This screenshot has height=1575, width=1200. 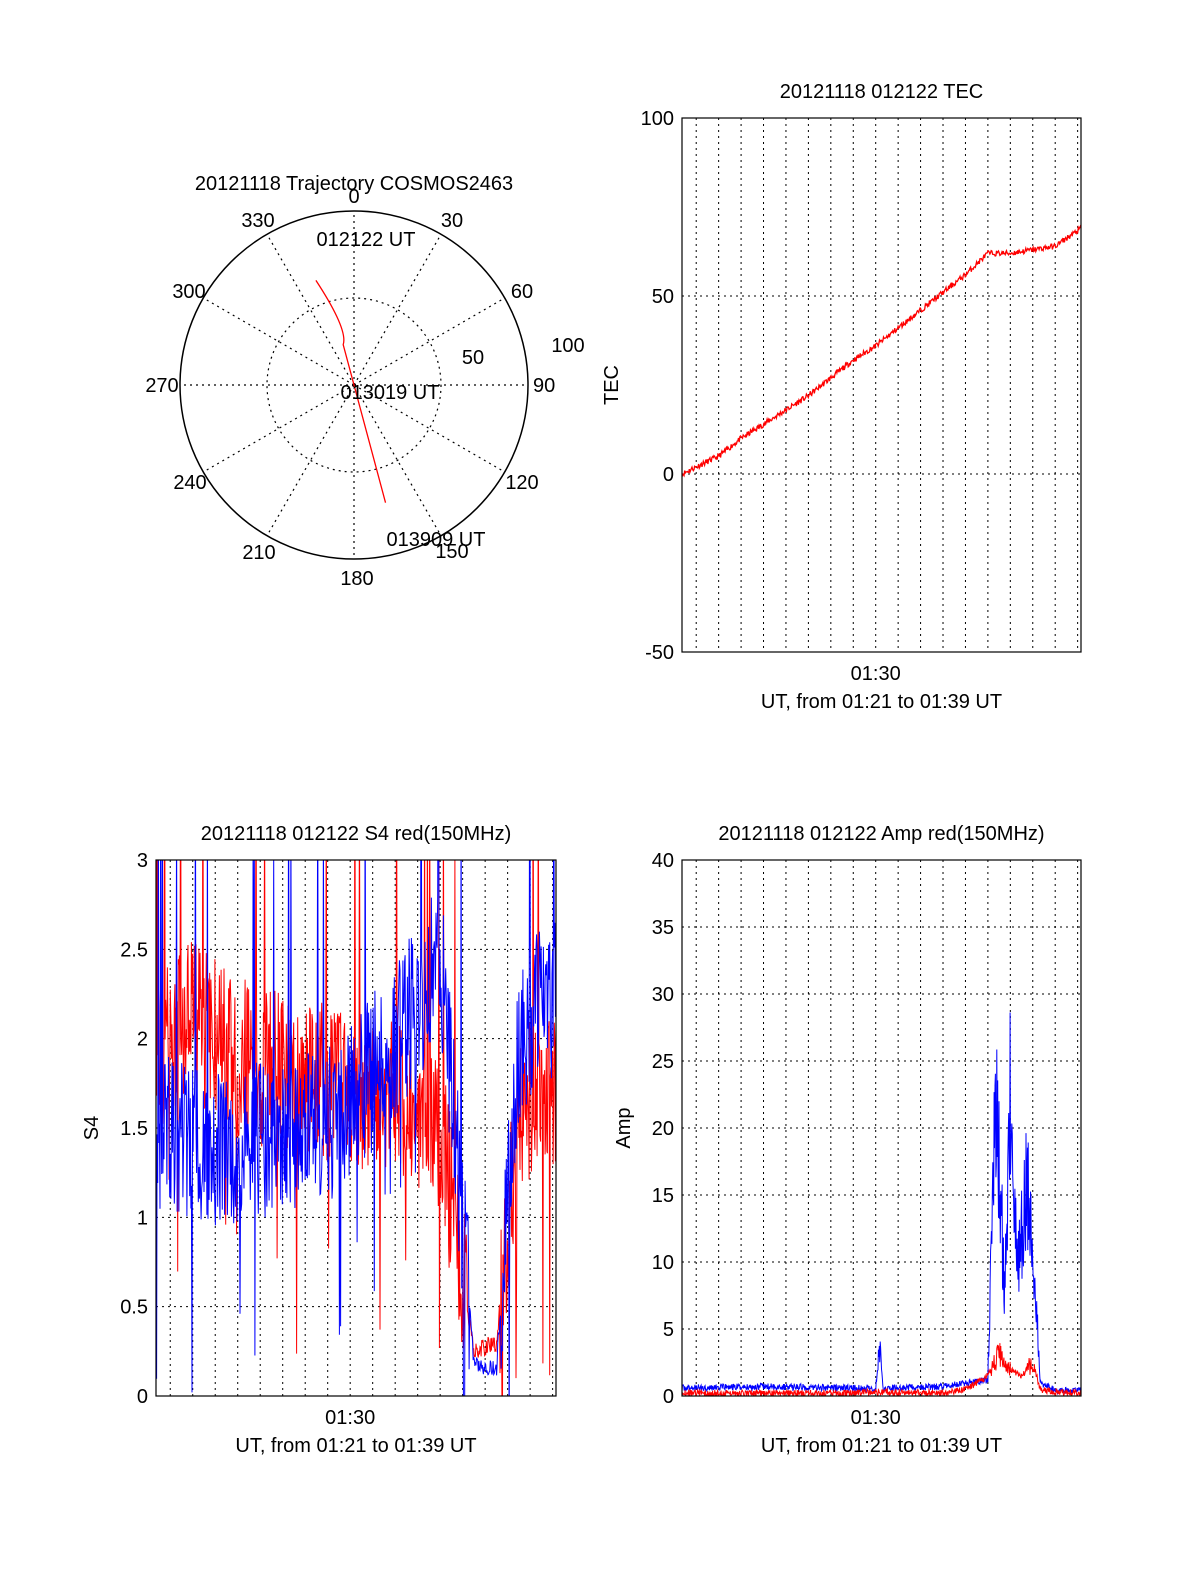 What do you see at coordinates (353, 197) in the screenshot?
I see `azimuth-tick-label: 0` at bounding box center [353, 197].